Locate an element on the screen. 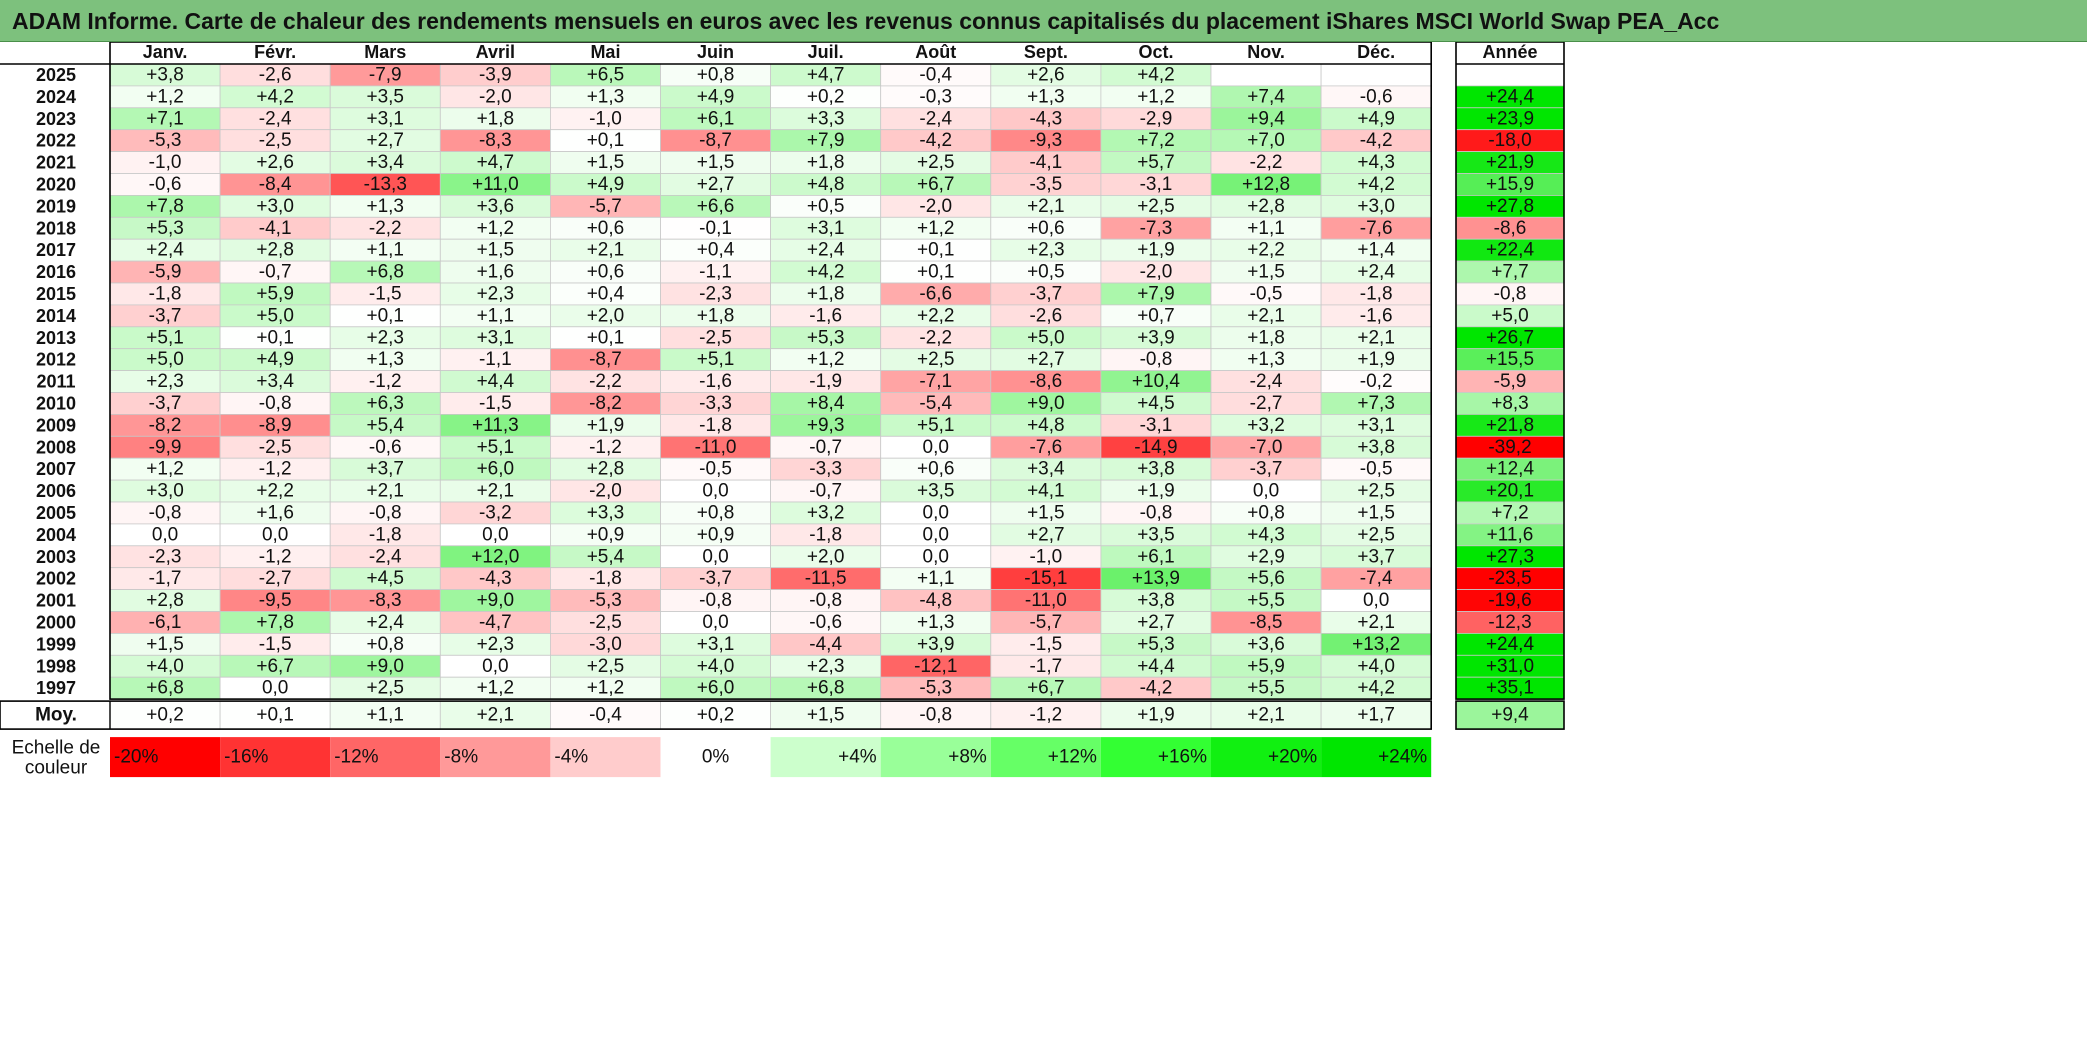 Image resolution: width=2087 pixels, height=1037 pixels. heat-cell-value: -2,2 is located at coordinates (1266, 162).